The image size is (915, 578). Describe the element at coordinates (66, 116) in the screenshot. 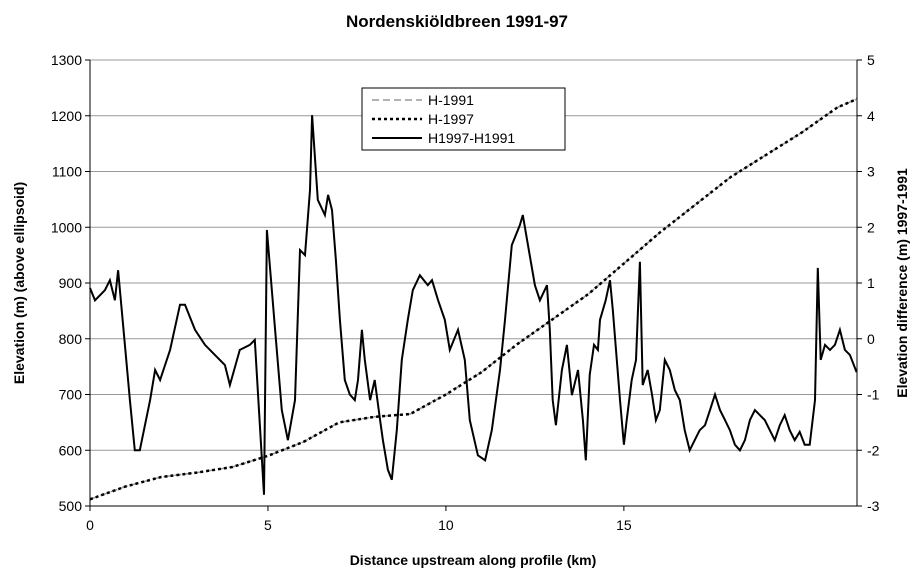

I see `y-tick-label: 1200` at that location.